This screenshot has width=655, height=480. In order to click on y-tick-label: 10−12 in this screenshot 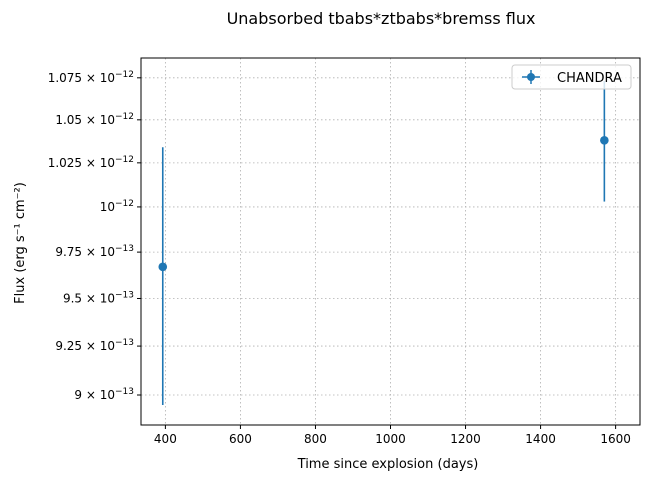, I will do `click(117, 206)`.